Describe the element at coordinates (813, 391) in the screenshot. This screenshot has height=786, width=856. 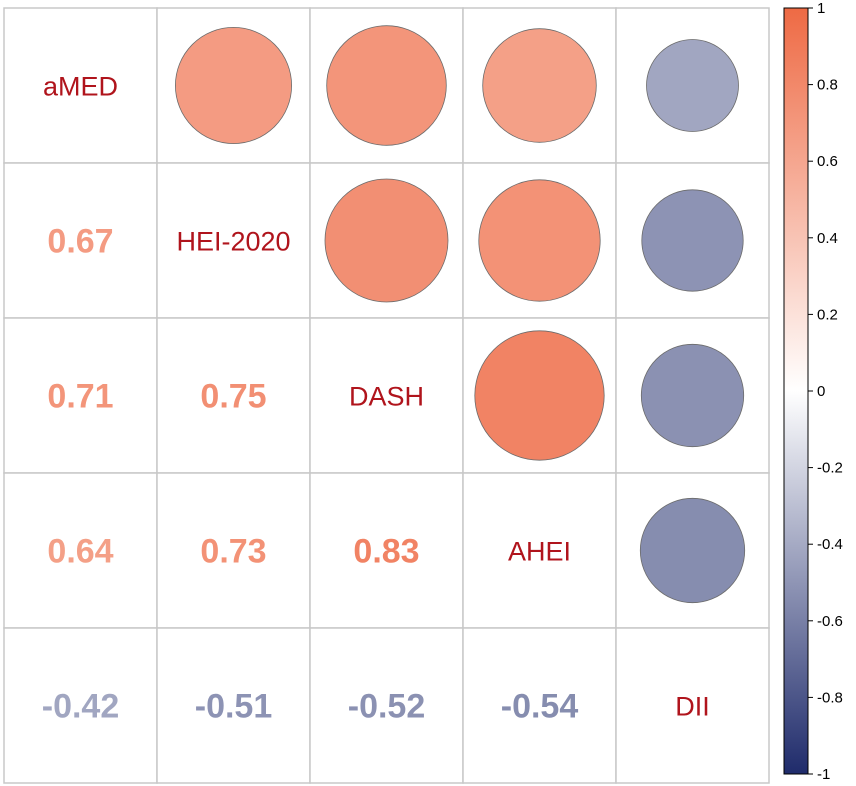
I see `colorbar: 1 0.8 0.6 0.4 0.2 0 -0.2 -0.4 -0.6 -0.8 -1` at that location.